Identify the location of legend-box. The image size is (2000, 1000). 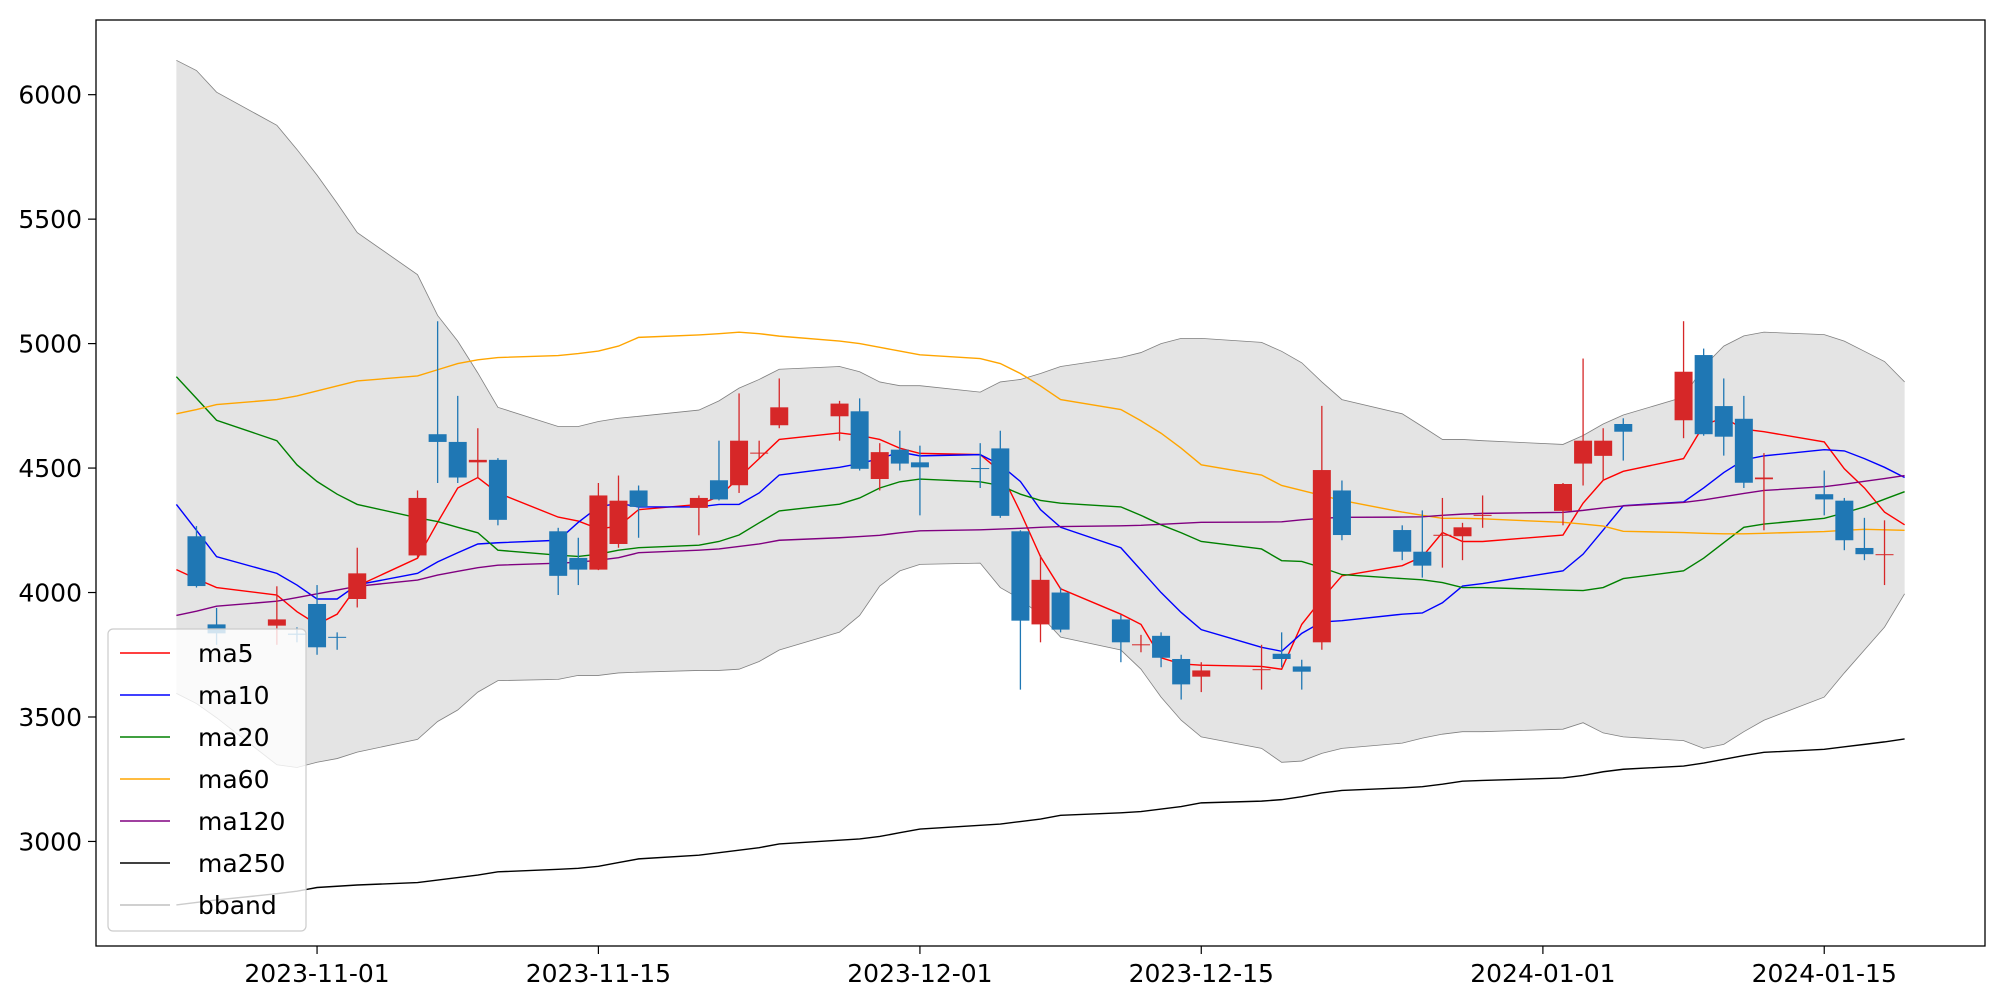
(207, 780).